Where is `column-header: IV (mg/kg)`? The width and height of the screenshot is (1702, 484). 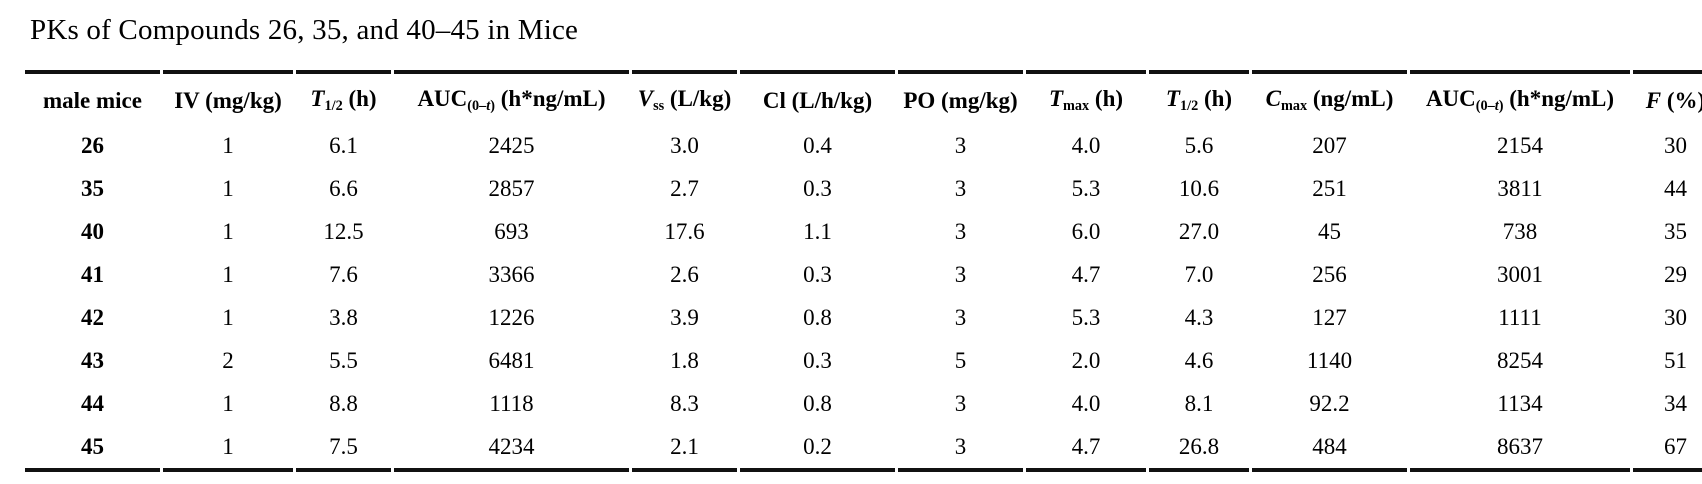 column-header: IV (mg/kg) is located at coordinates (228, 97).